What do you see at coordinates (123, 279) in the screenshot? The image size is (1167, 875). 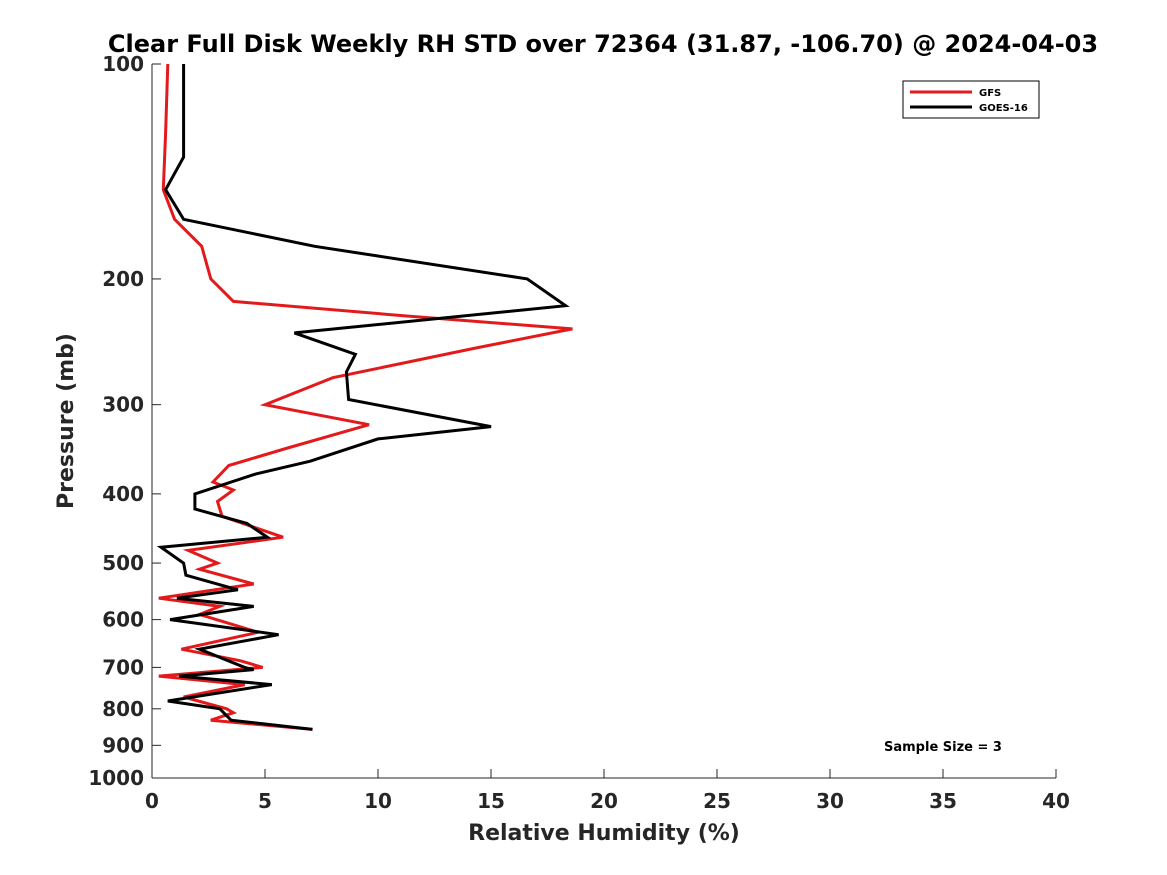 I see `y-tick-label: 200` at bounding box center [123, 279].